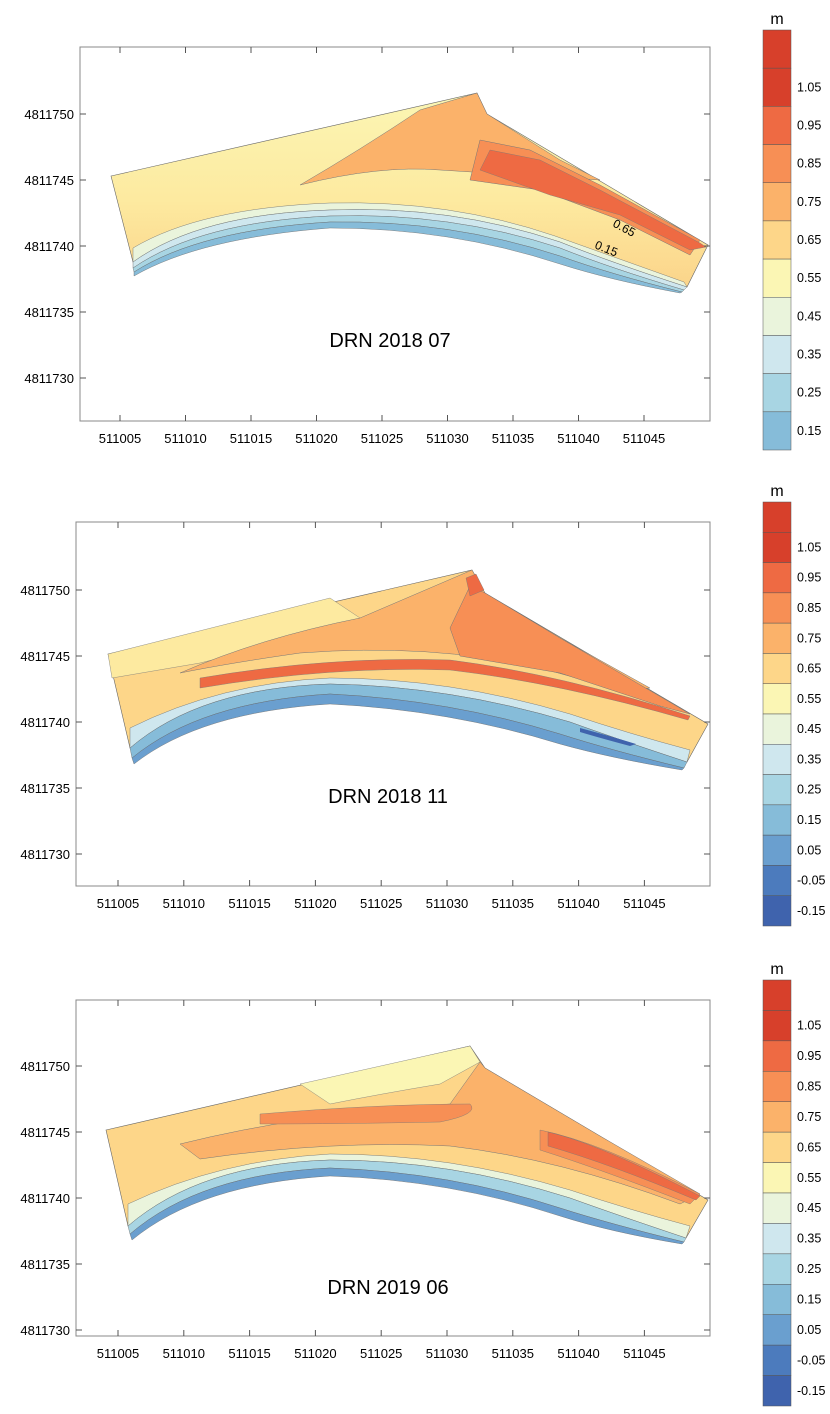 This screenshot has width=830, height=1414. What do you see at coordinates (578, 1353) in the screenshot?
I see `x-tick-label: 511040` at bounding box center [578, 1353].